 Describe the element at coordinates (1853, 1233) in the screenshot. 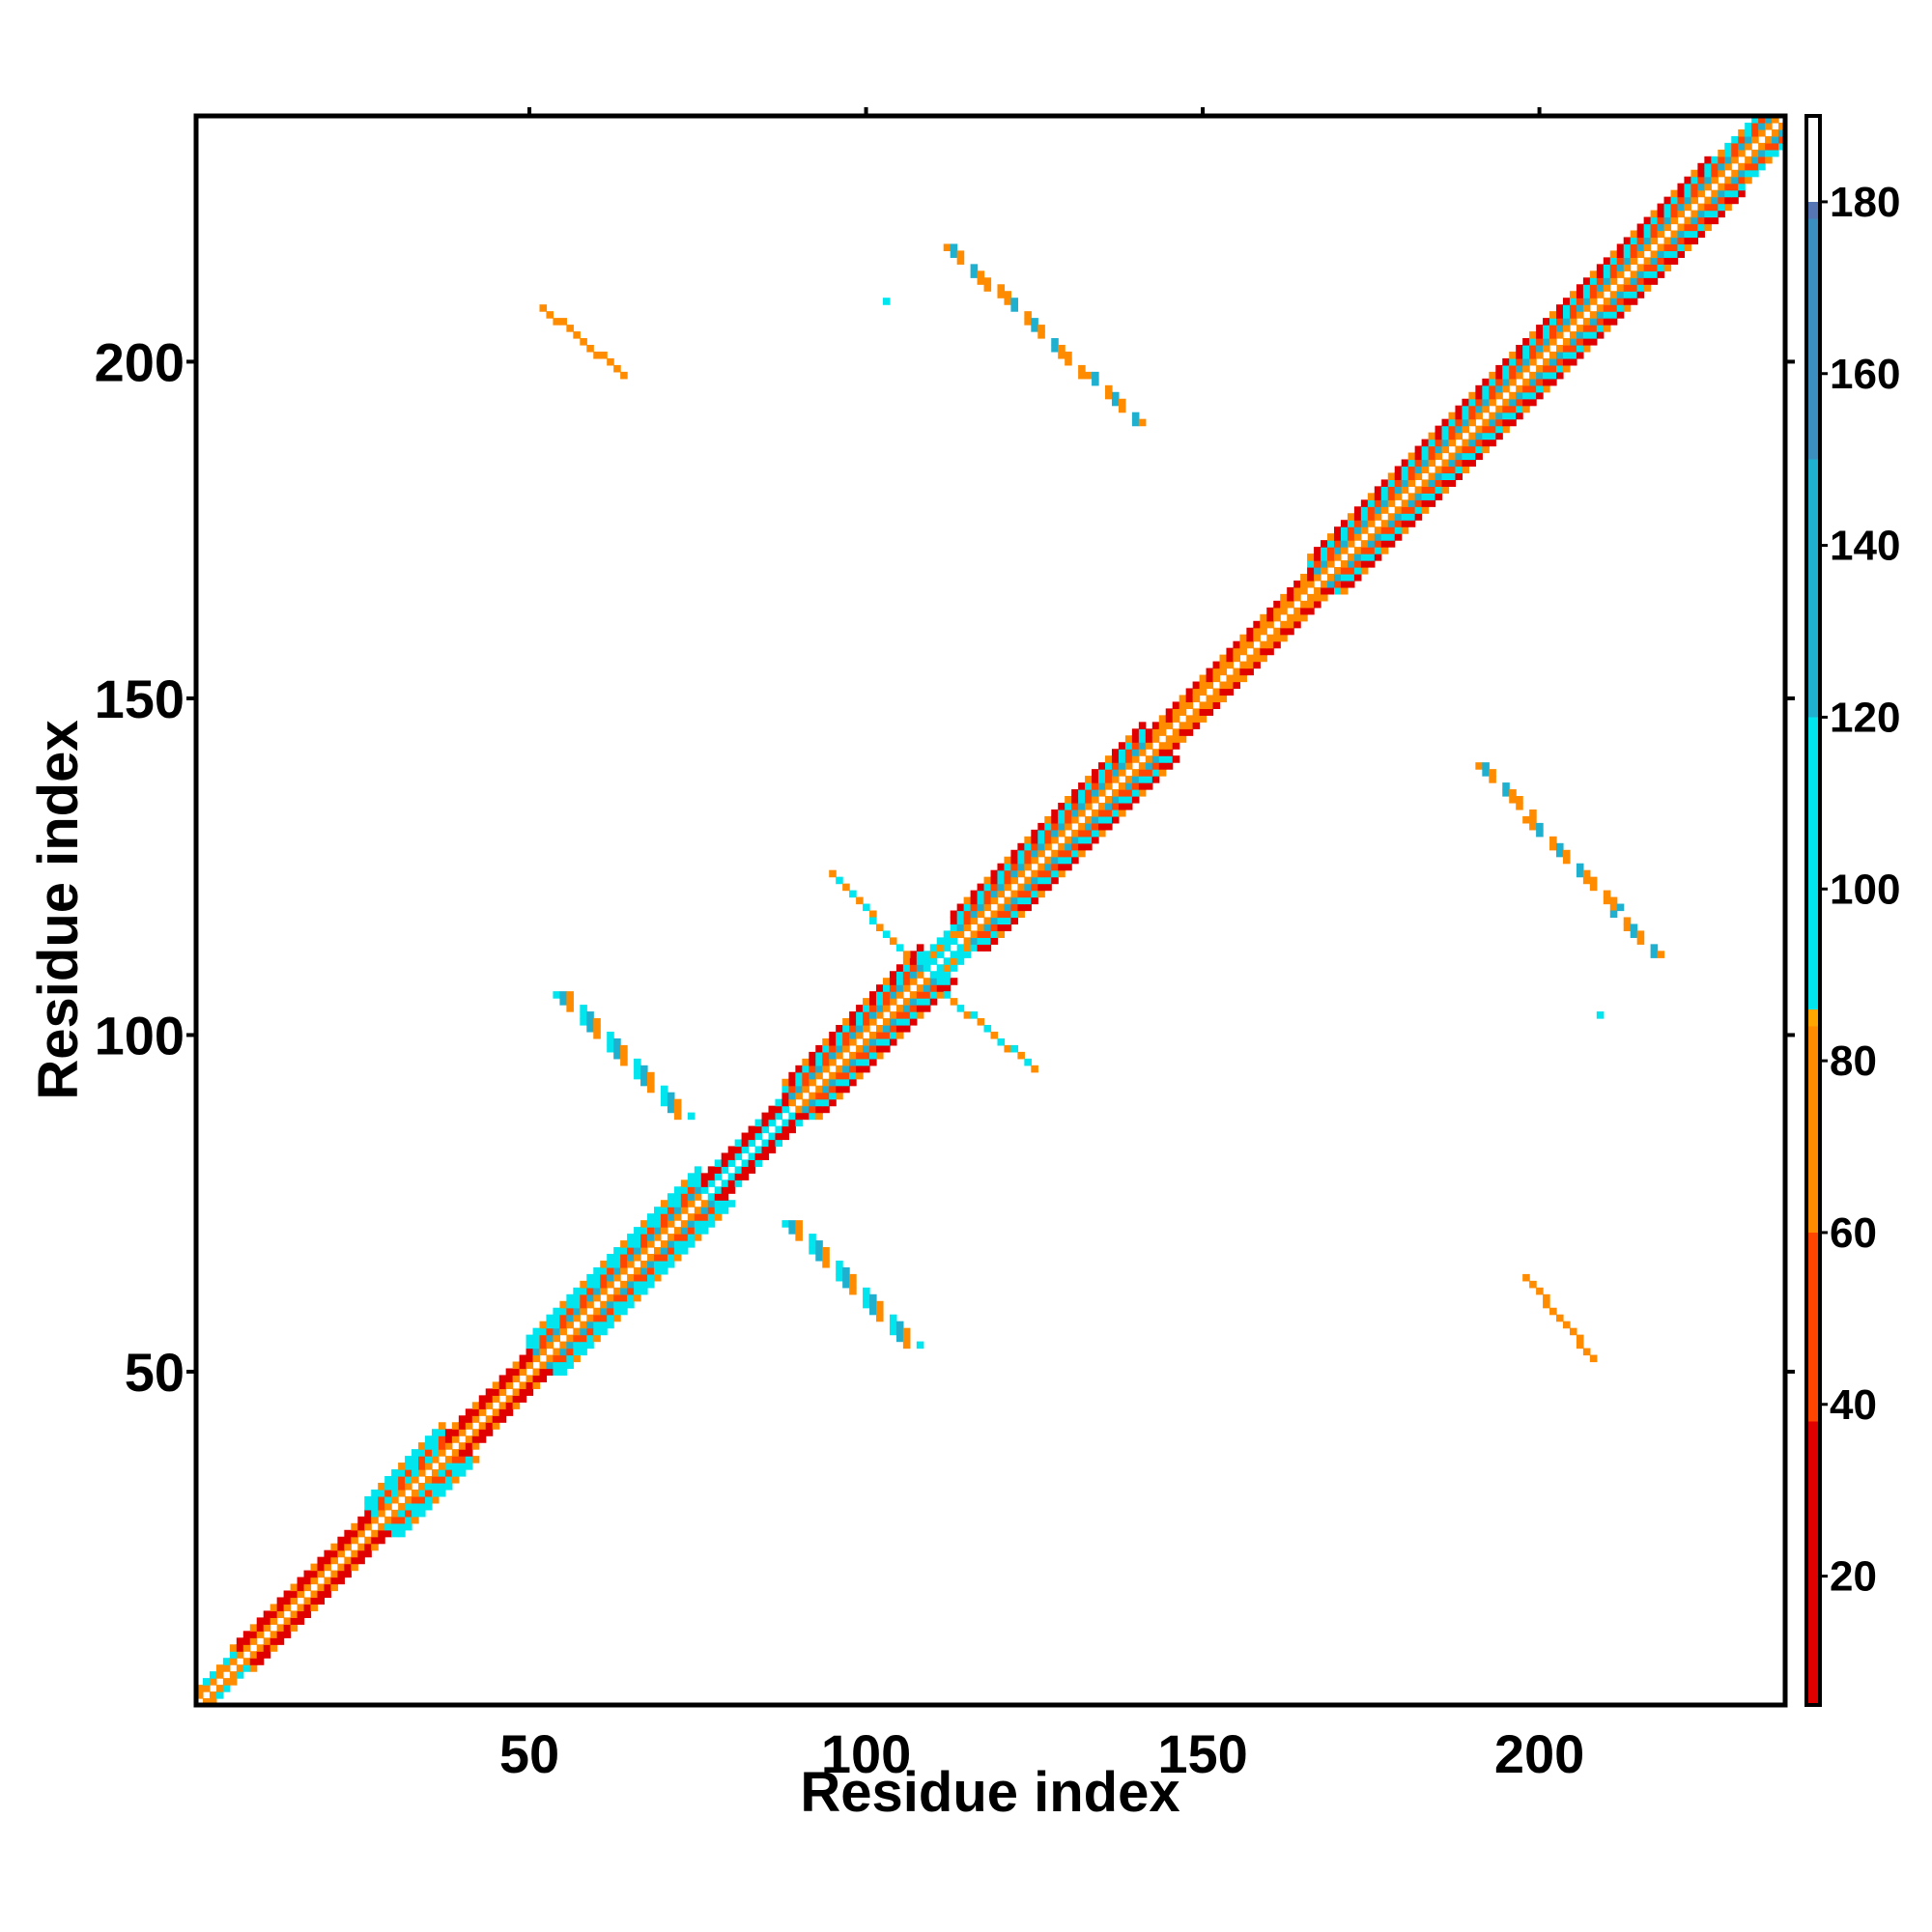

I see `colorbar-tick-label: 60` at that location.